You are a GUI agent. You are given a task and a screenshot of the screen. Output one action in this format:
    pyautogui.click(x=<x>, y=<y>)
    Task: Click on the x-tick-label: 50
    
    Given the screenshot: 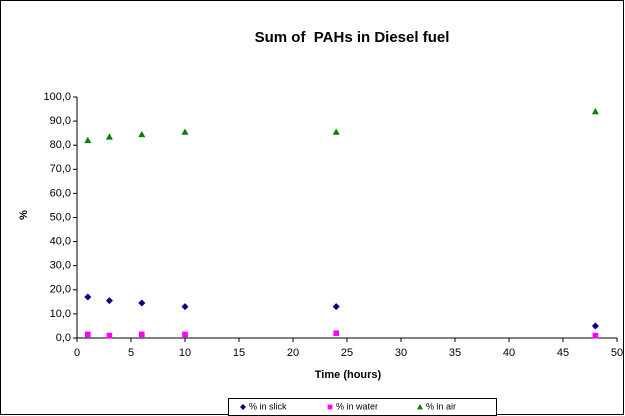 What is the action you would take?
    pyautogui.click(x=617, y=353)
    